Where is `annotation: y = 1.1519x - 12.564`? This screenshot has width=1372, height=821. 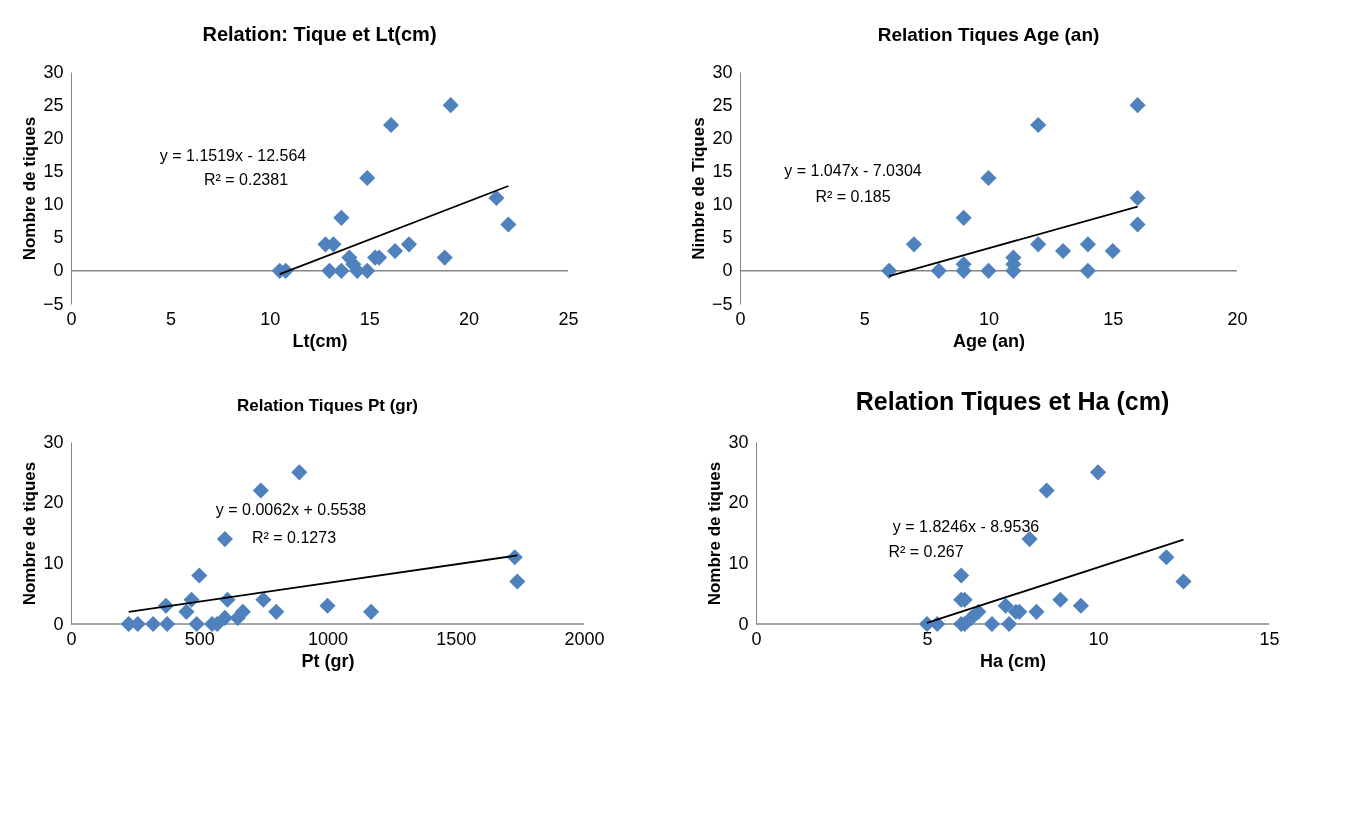
annotation: y = 1.1519x - 12.564 is located at coordinates (233, 155).